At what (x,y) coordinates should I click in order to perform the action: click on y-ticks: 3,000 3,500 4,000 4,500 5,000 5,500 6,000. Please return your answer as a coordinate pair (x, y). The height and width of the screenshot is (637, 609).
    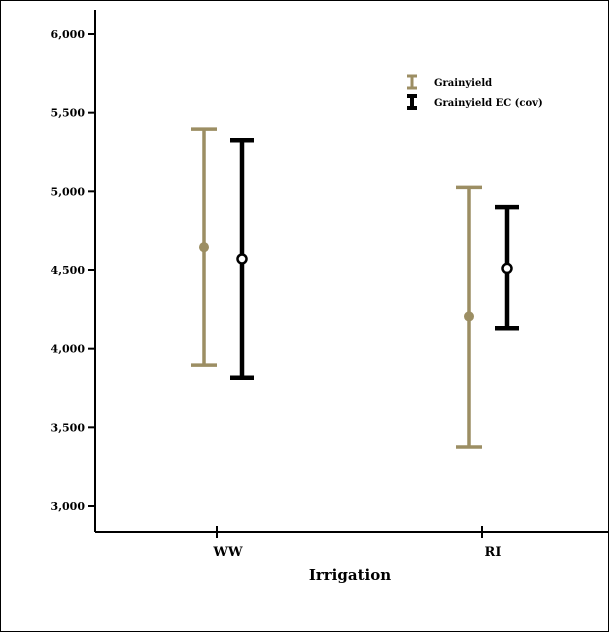
    Looking at the image, I should click on (73, 270).